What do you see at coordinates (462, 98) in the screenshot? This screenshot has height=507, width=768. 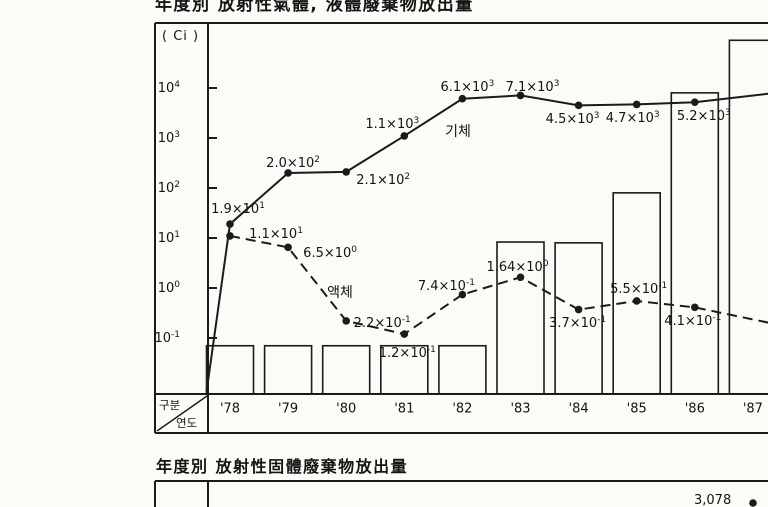 I see `gas-point-'82` at bounding box center [462, 98].